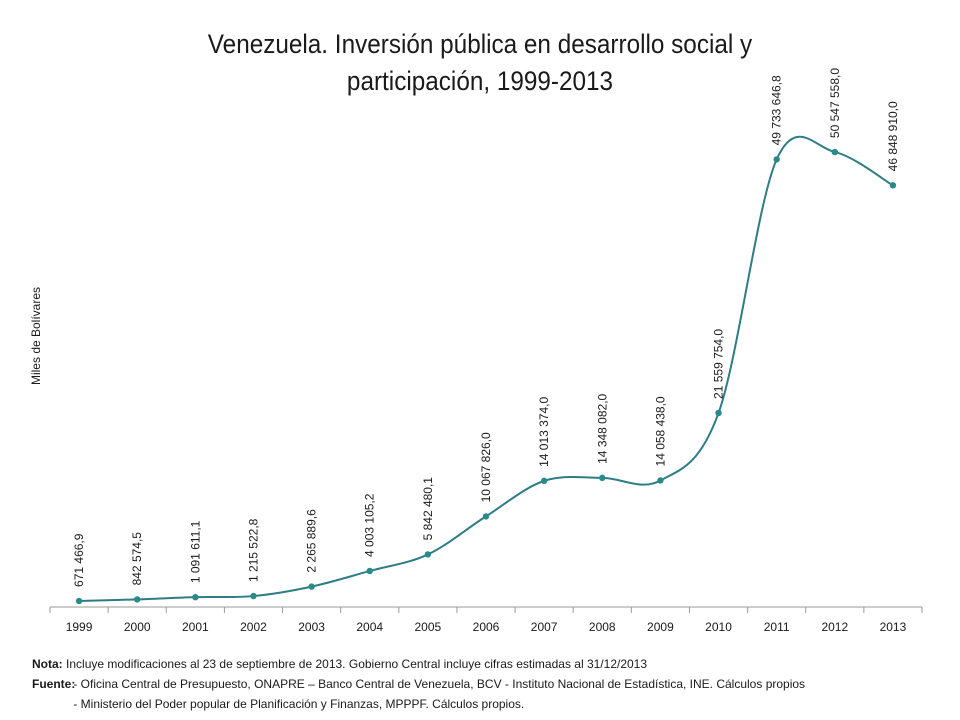  What do you see at coordinates (660, 627) in the screenshot?
I see `x-tick-label: 2009` at bounding box center [660, 627].